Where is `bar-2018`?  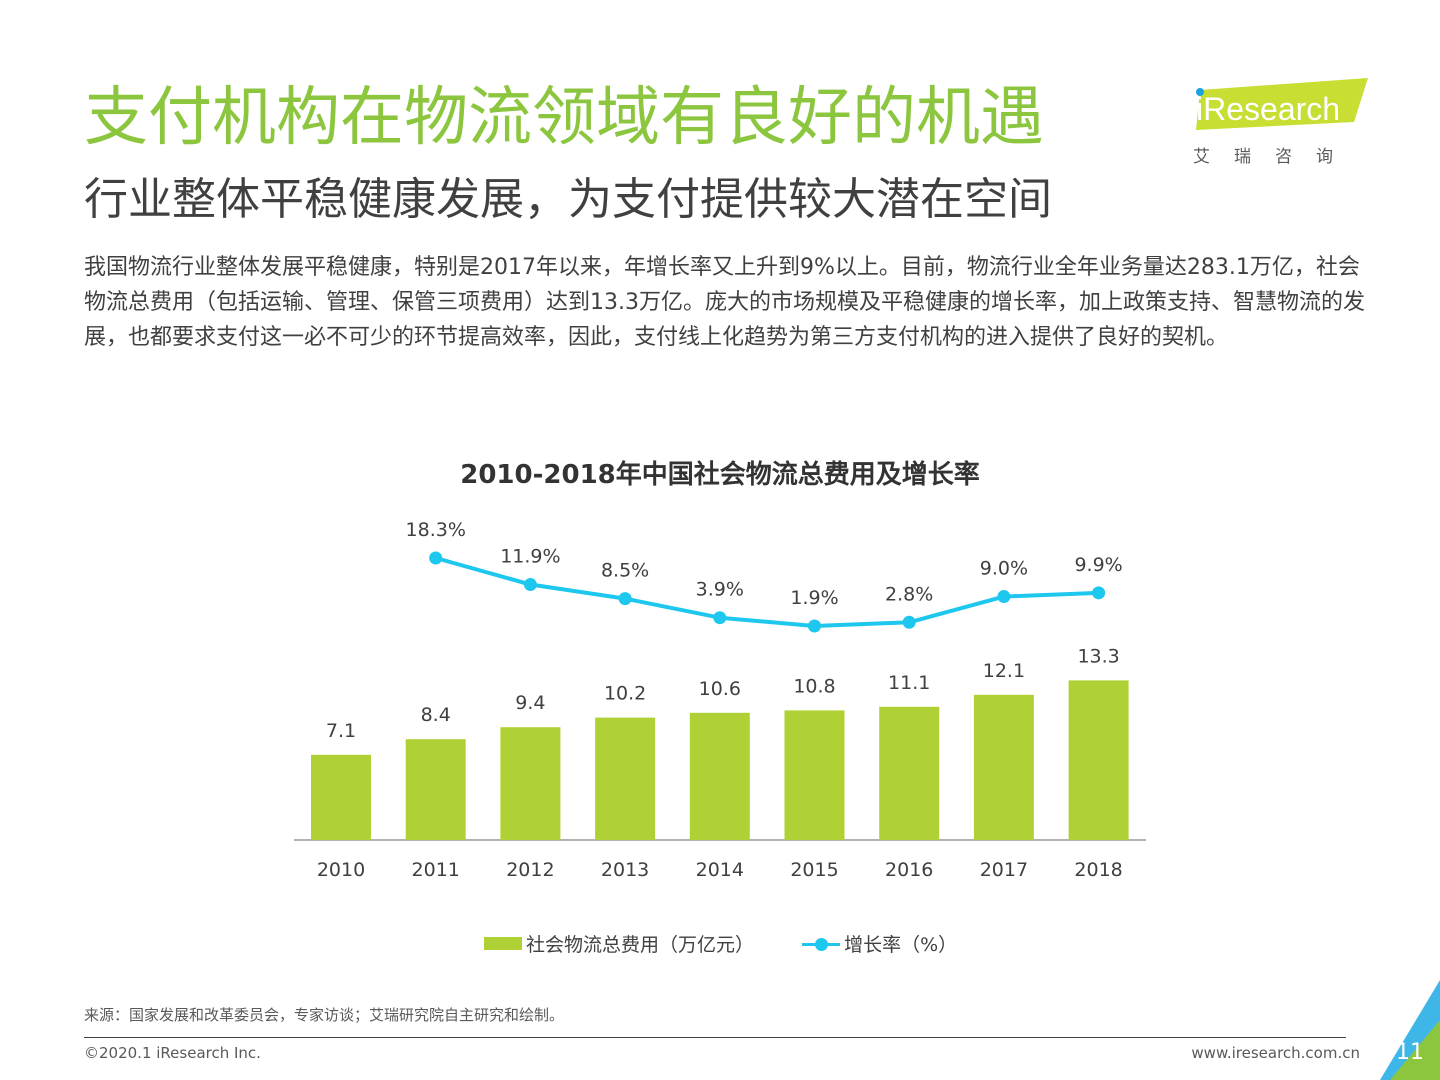 bar-2018 is located at coordinates (1098, 760).